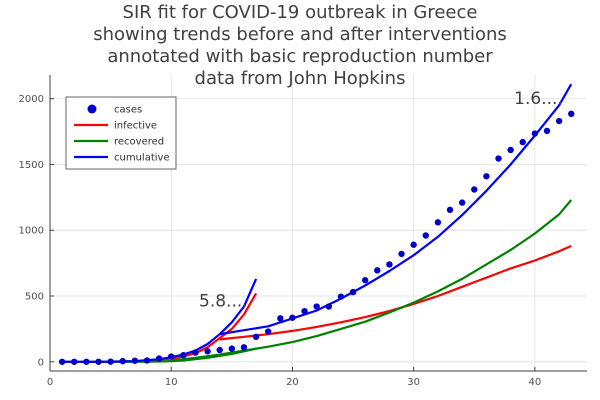 The width and height of the screenshot is (600, 400). Describe the element at coordinates (300, 12) in the screenshot. I see `chart-title-line-1: SIR fit for COVID-19 outbreak in Greece` at that location.